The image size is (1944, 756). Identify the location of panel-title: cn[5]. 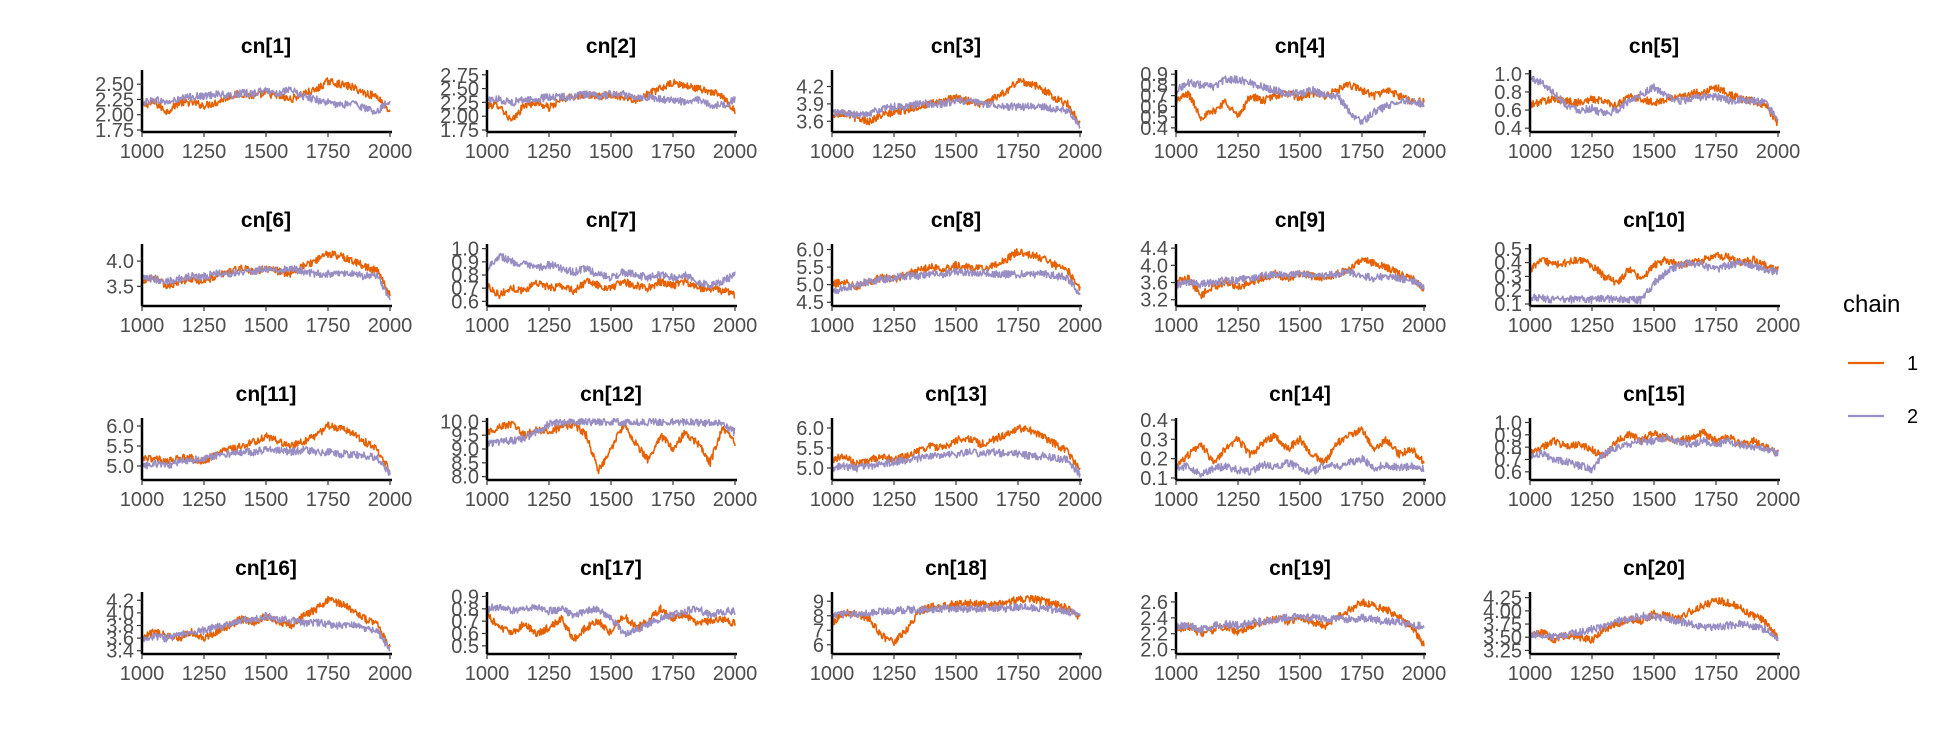
(1654, 46).